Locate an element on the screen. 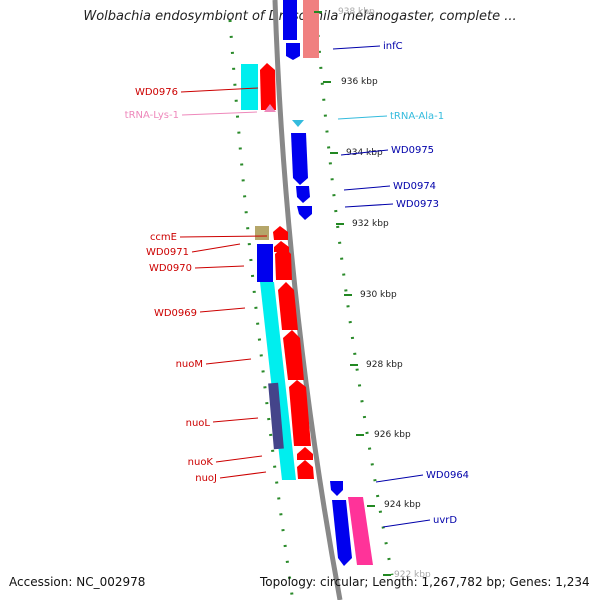 The width and height of the screenshot is (600, 600). tick-label: 930 kbp is located at coordinates (378, 295).